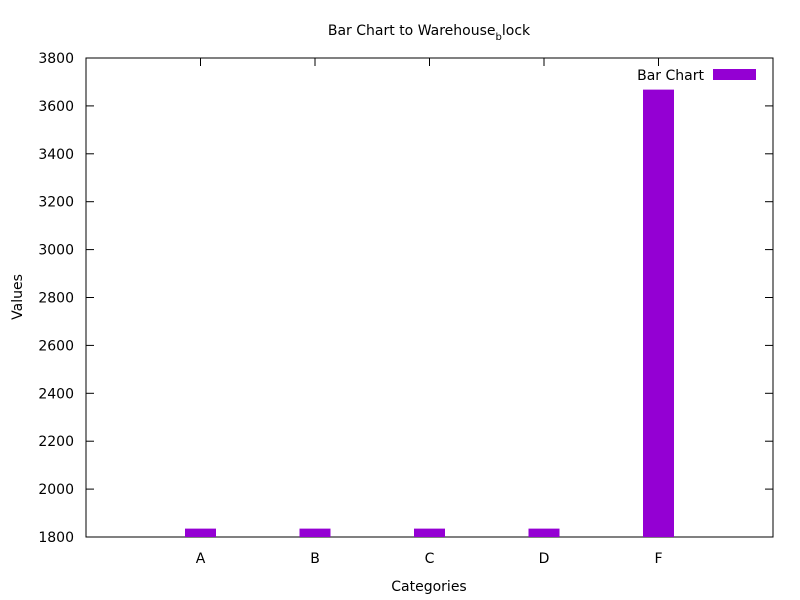 The height and width of the screenshot is (600, 800). I want to click on bar-f, so click(658, 313).